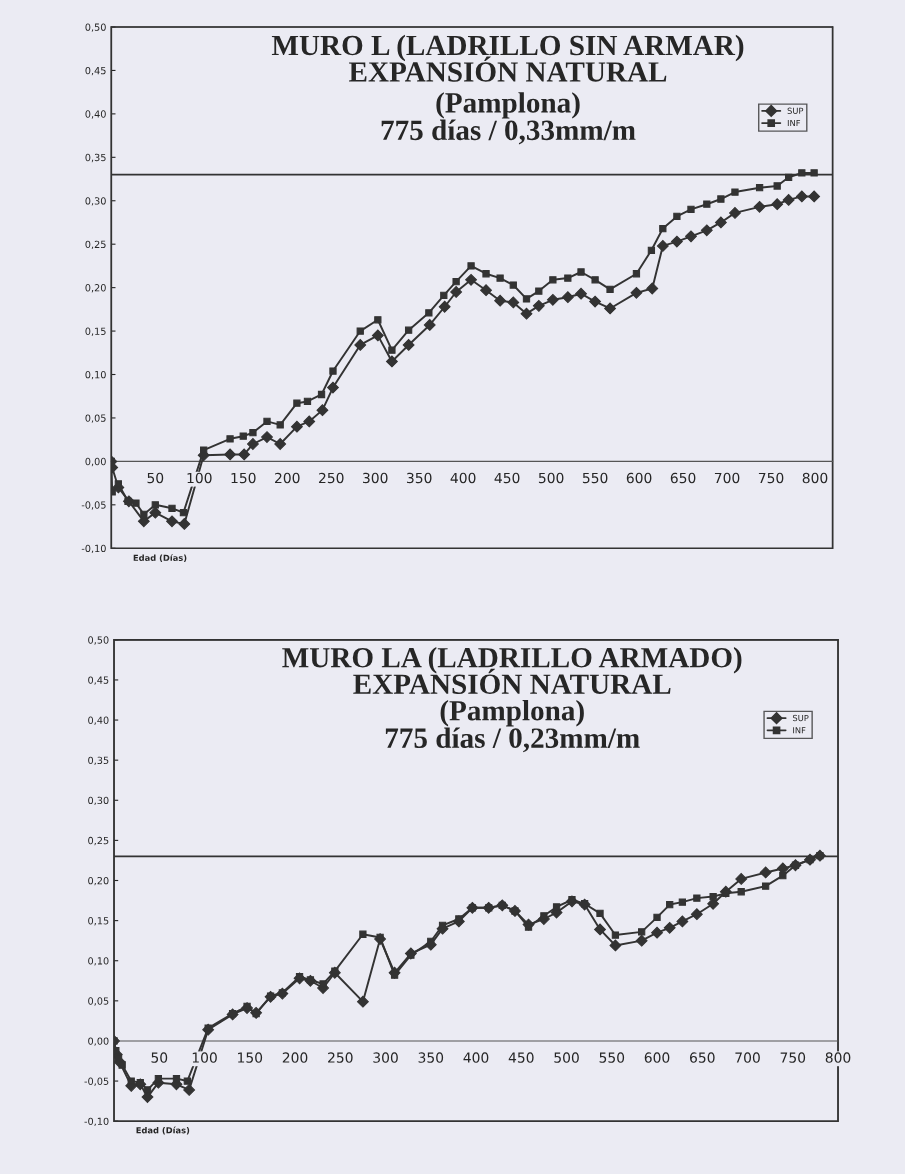 This screenshot has width=905, height=1174. I want to click on text: MURO LA (LADRILLO ARMADO) EXPANSIÓN NATURAL, so click(512, 671).